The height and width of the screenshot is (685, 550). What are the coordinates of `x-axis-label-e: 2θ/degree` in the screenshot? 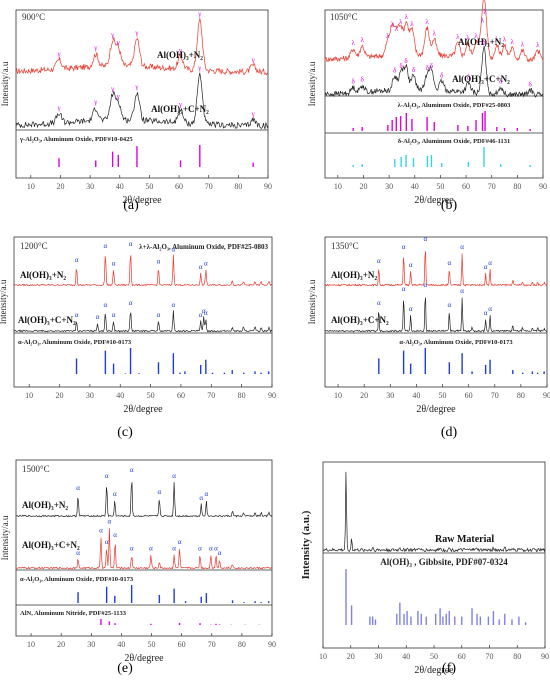 It's located at (144, 658).